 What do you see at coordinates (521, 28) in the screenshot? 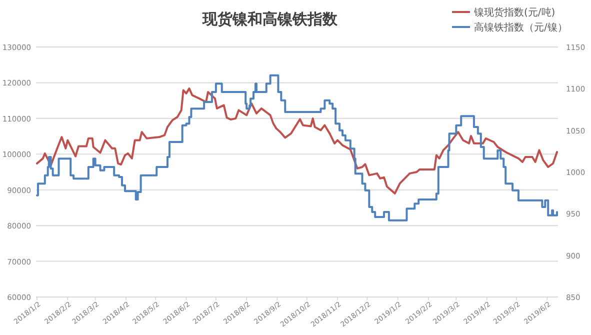
I see `legend-label: 高镍铁指数（元/镍）` at bounding box center [521, 28].